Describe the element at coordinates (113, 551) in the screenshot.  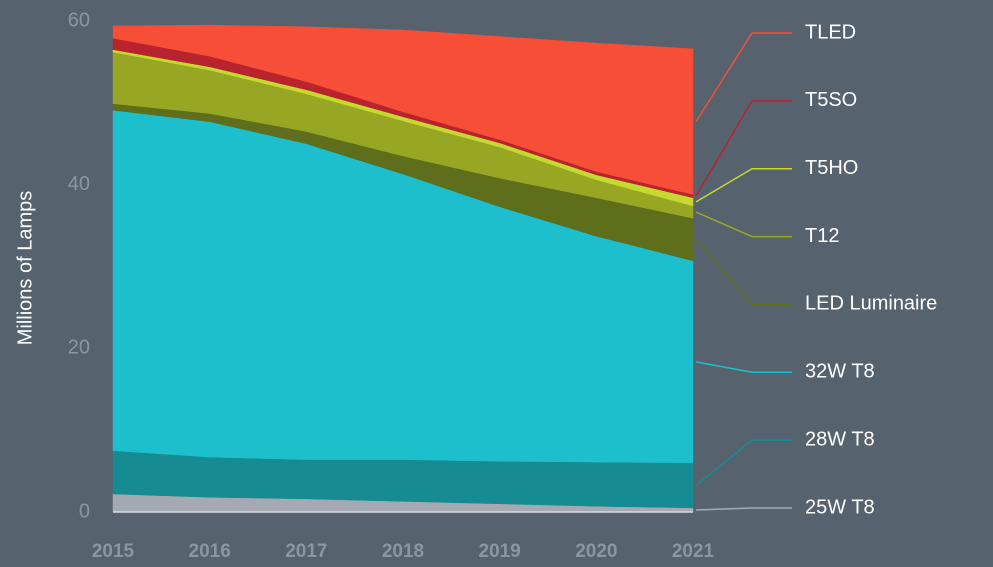
I see `x-tick-label: 2015` at that location.